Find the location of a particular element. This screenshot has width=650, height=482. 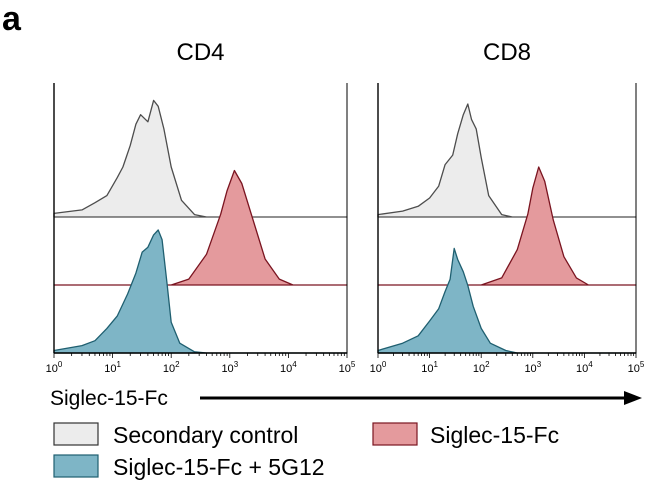

legend-swatch-siglec-15-fc-5g12 is located at coordinates (76, 466).